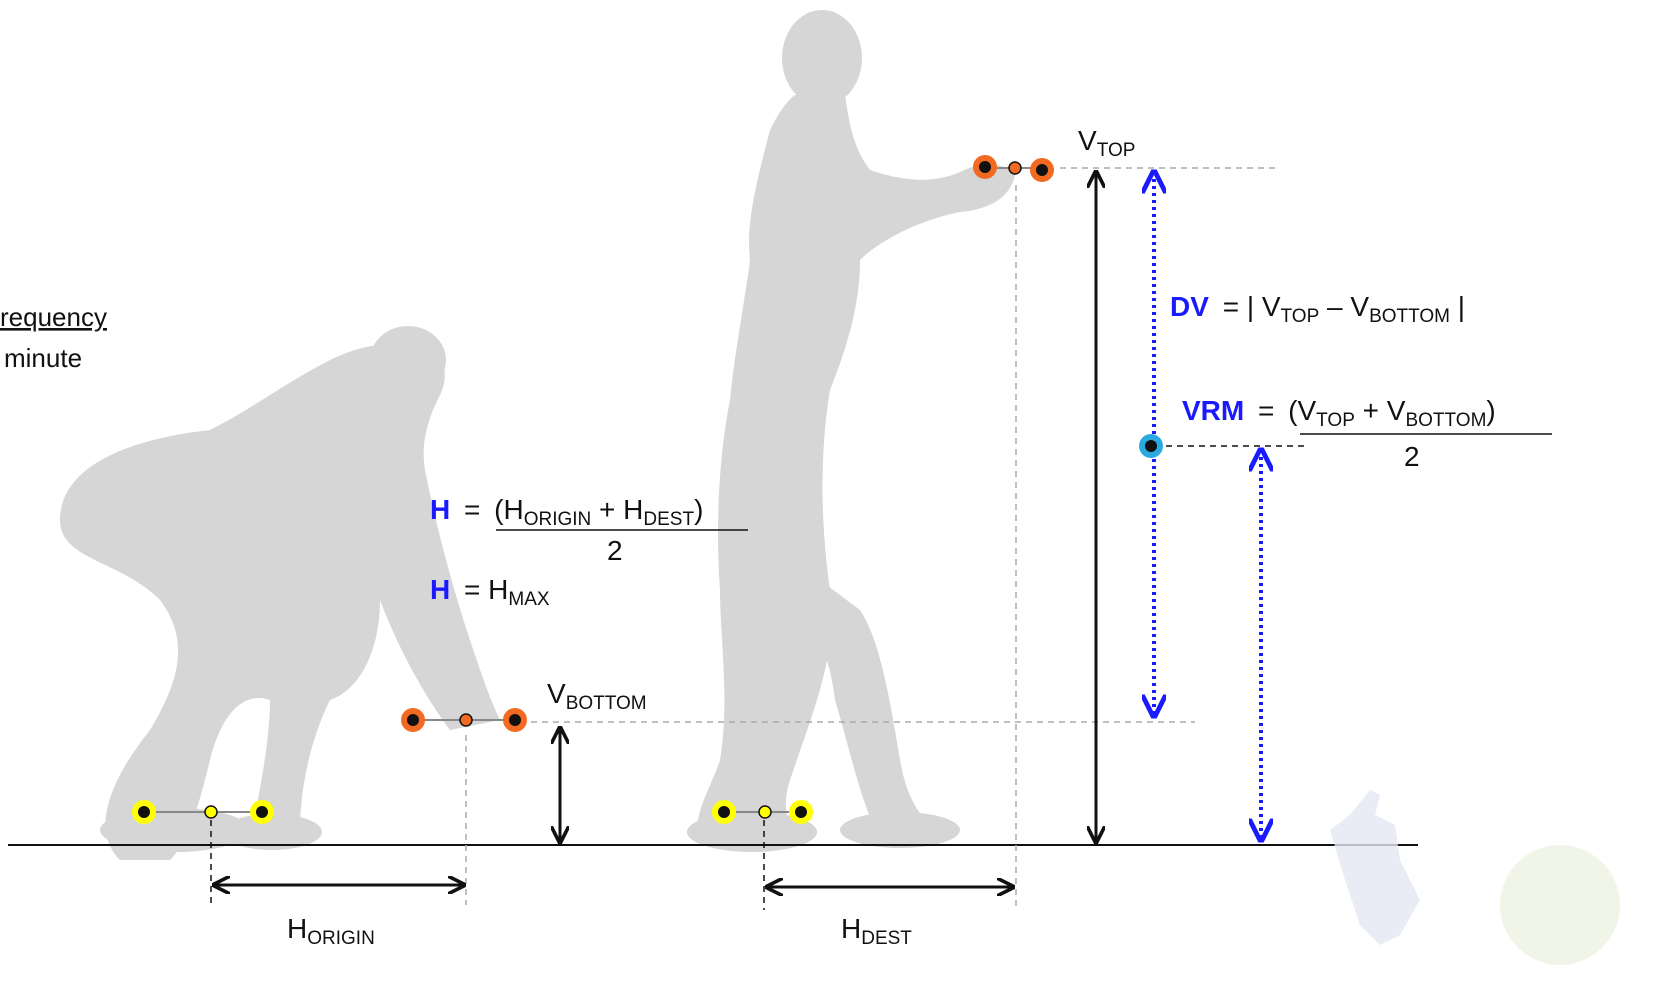 Image resolution: width=1666 pixels, height=989 pixels. What do you see at coordinates (597, 696) in the screenshot?
I see `v-bottom-label: VBOTTOM` at bounding box center [597, 696].